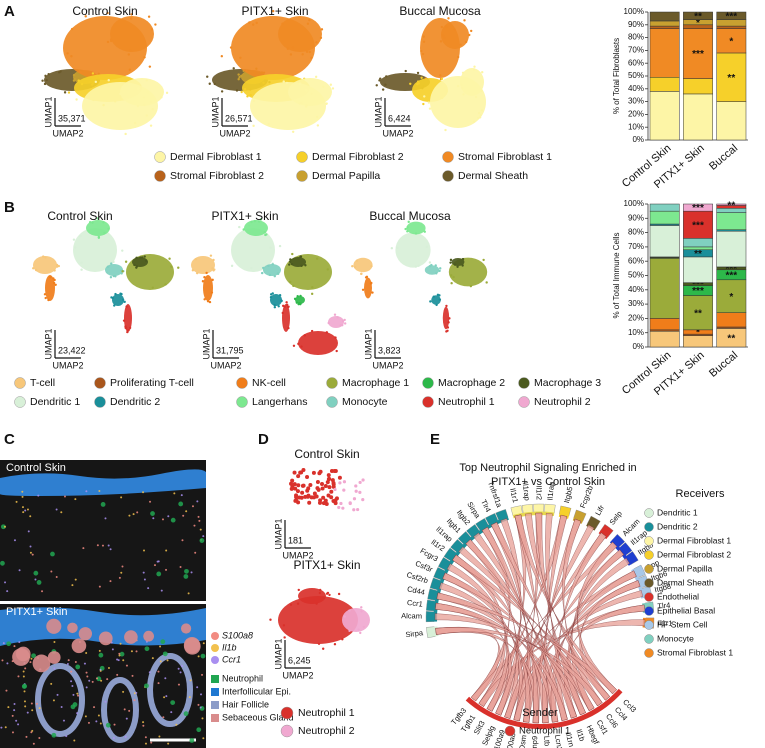 Image resolution: width=765 pixels, height=748 pixels. I want to click on umap-axis-label: UMAP1, so click(48, 111).